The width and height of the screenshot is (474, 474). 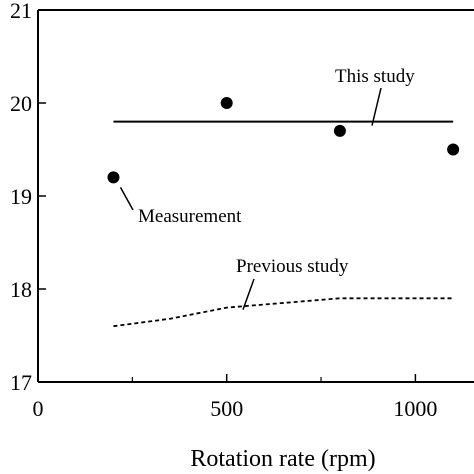 What do you see at coordinates (292, 266) in the screenshot?
I see `annotation-previous-study: Previous study` at bounding box center [292, 266].